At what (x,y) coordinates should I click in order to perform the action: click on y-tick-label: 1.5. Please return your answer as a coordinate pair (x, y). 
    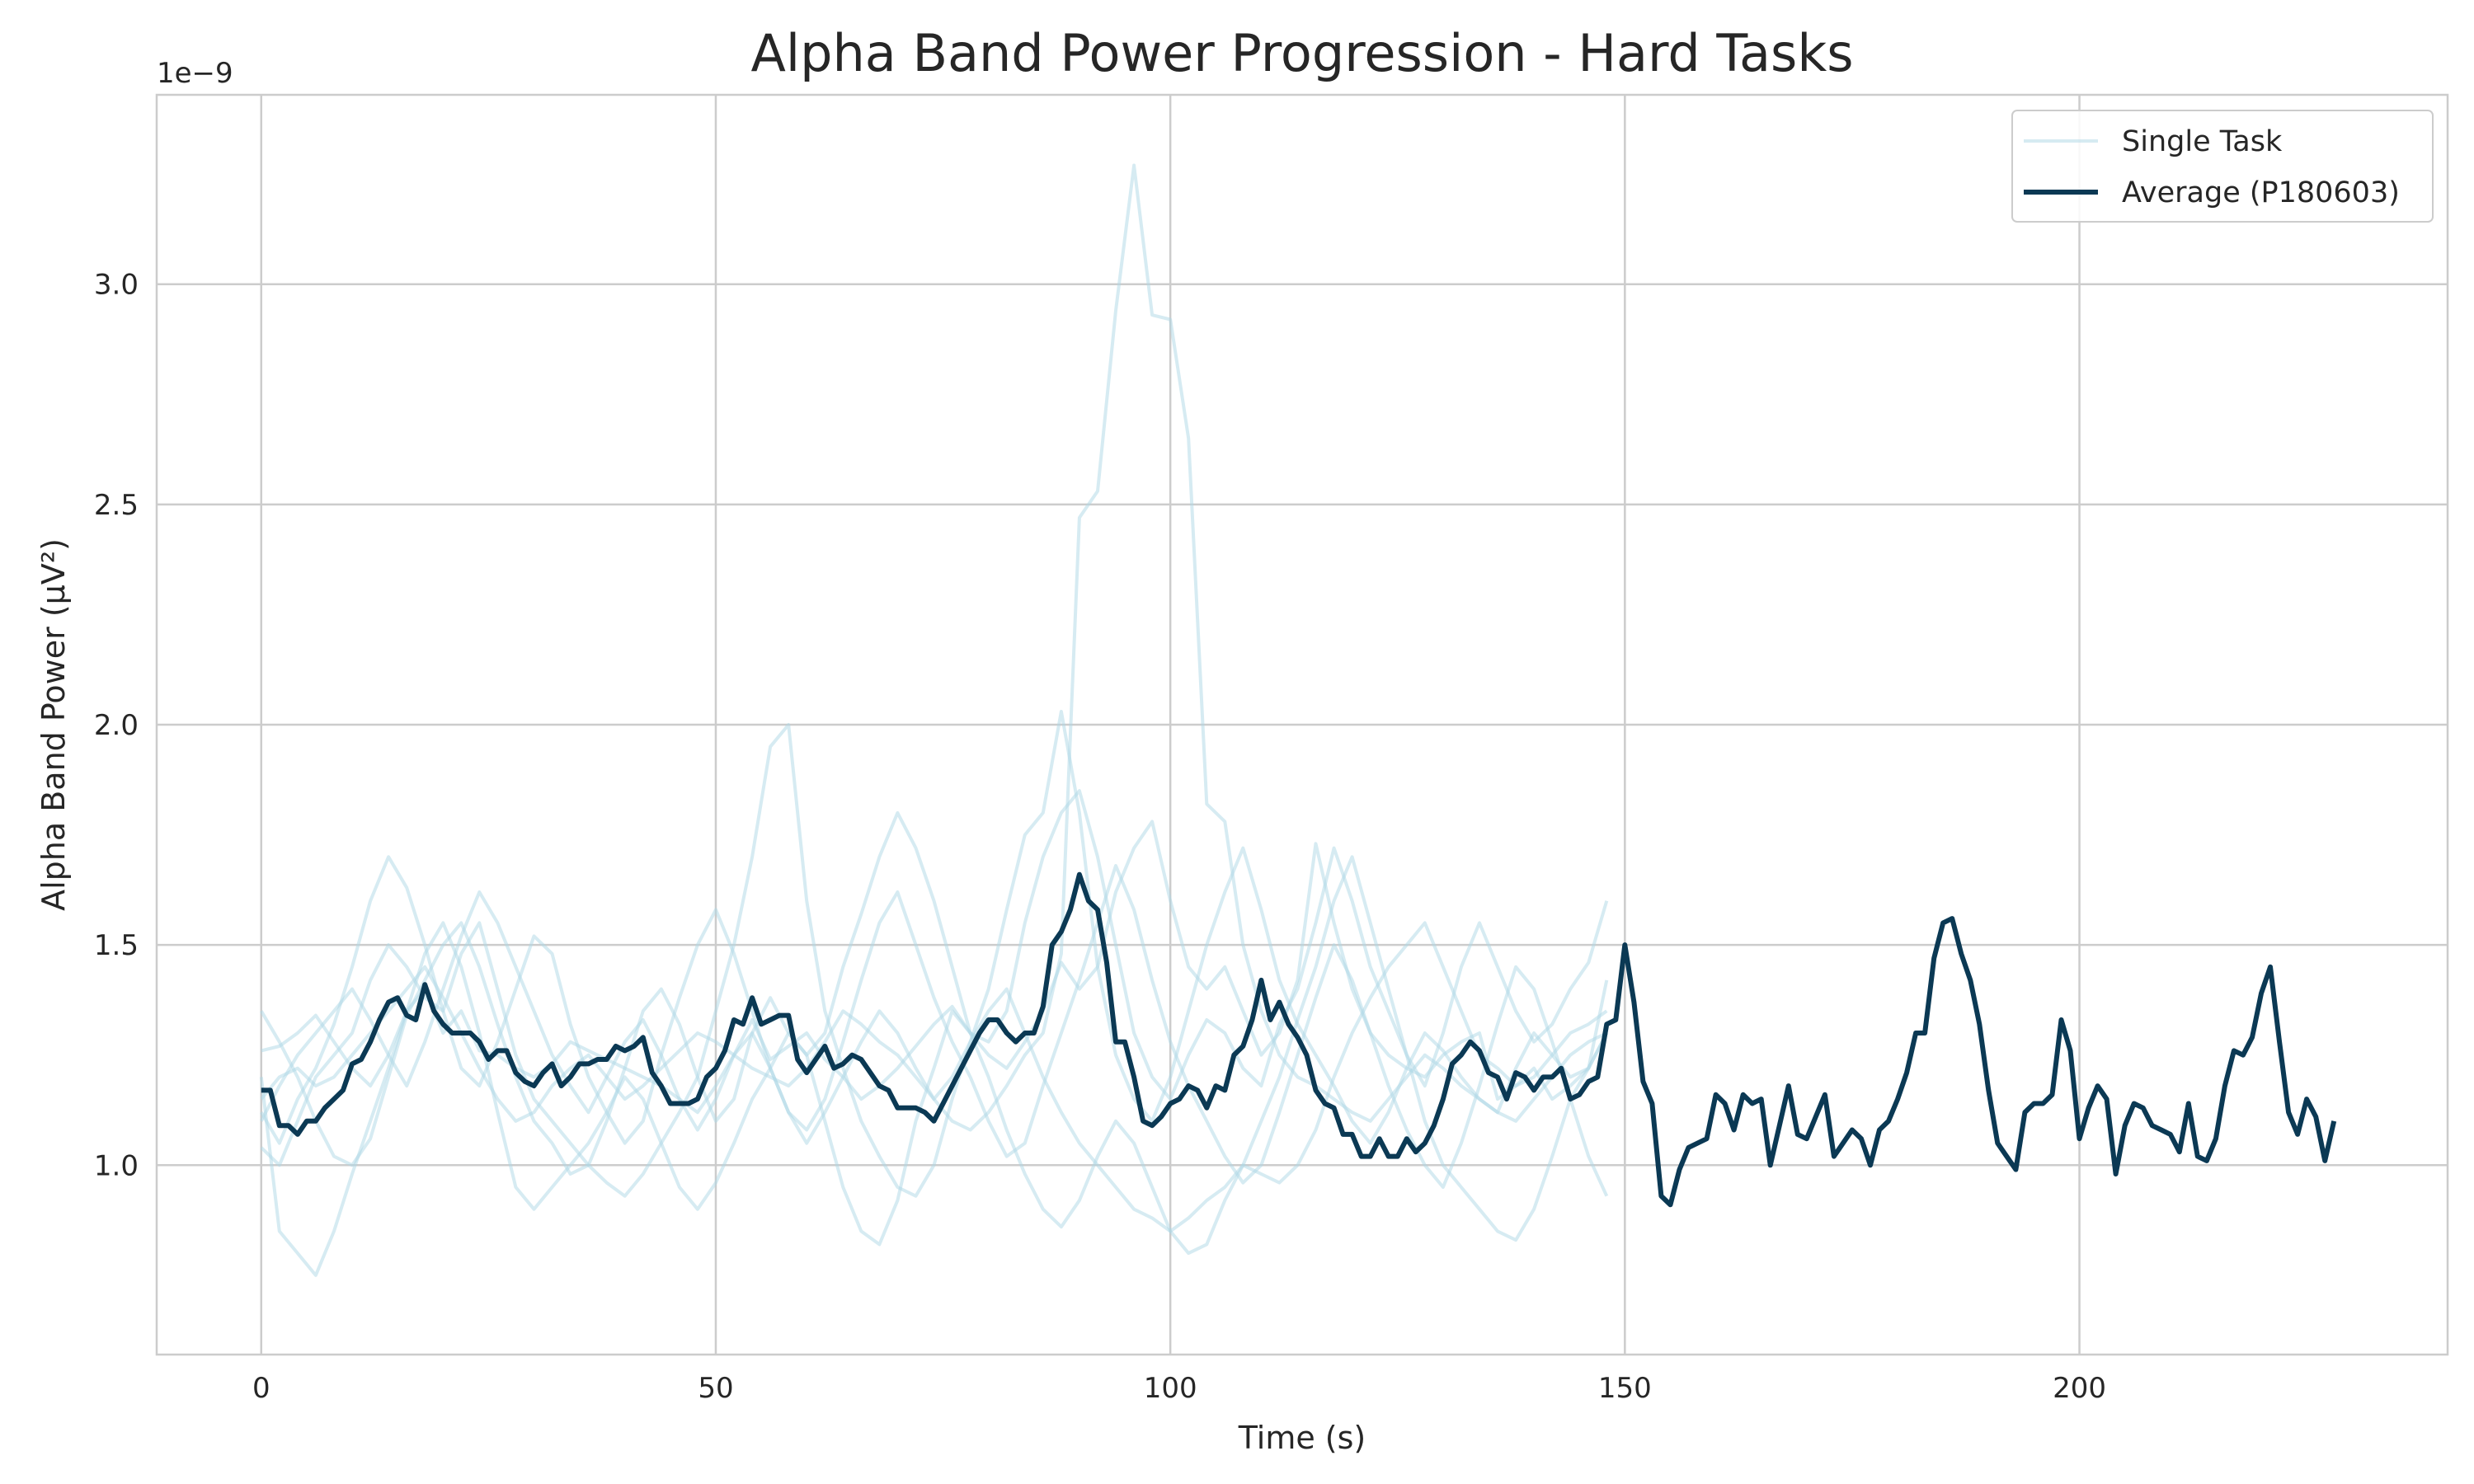
    Looking at the image, I should click on (116, 945).